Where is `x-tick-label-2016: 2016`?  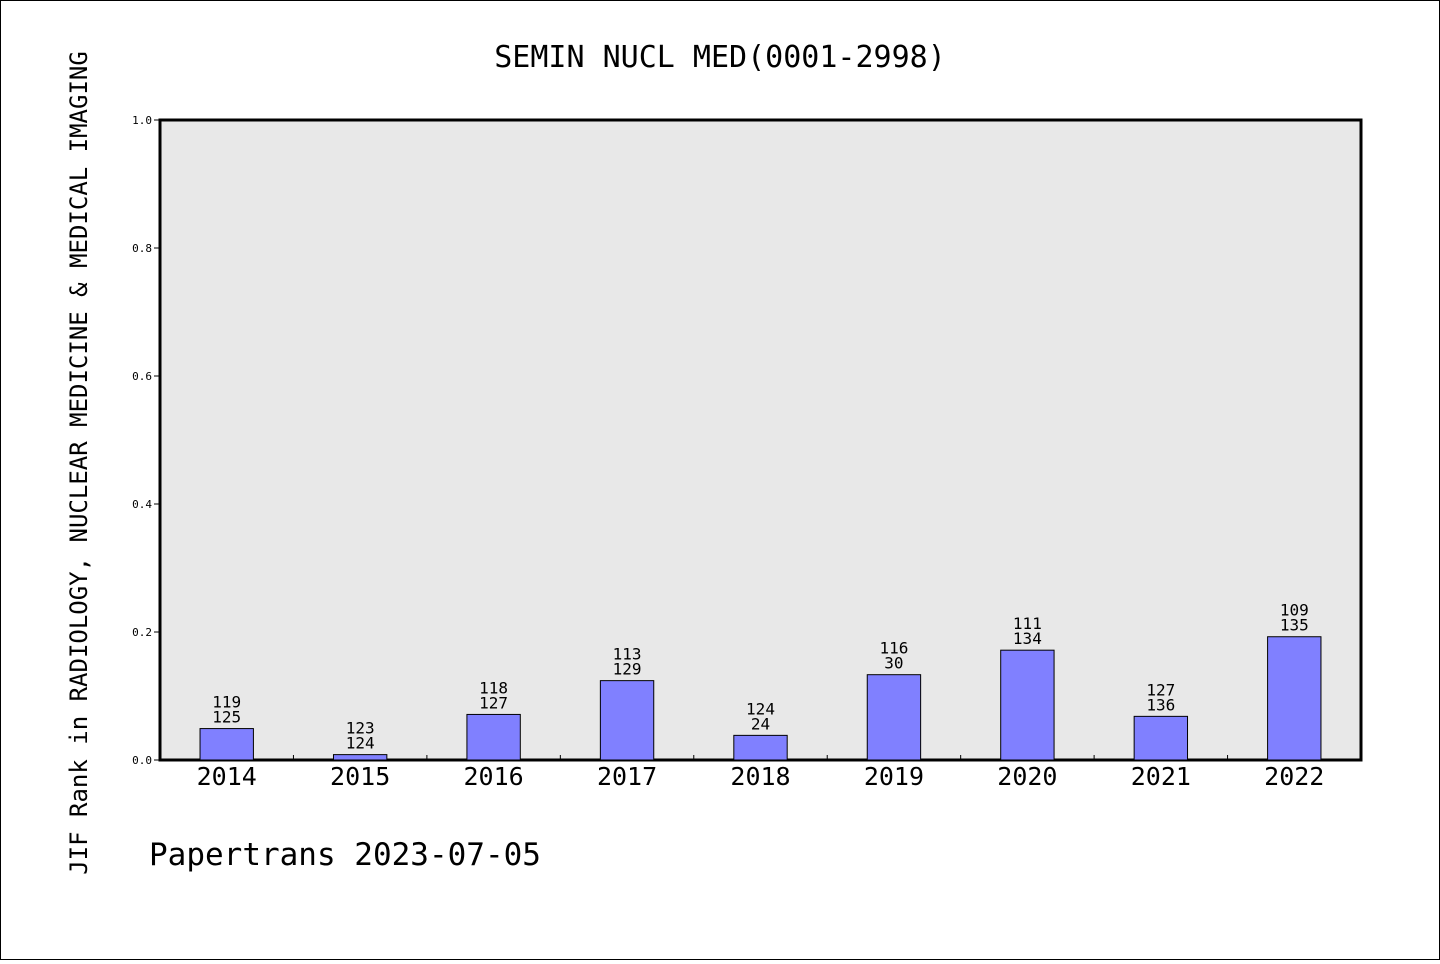
x-tick-label-2016: 2016 is located at coordinates (494, 776).